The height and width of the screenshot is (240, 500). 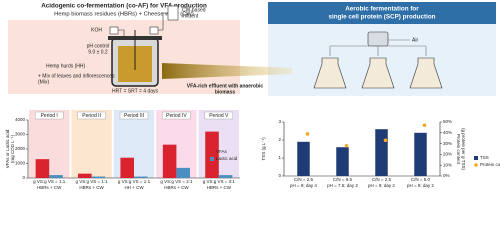 I want to click on effluent-arrow, so click(x=227, y=71).